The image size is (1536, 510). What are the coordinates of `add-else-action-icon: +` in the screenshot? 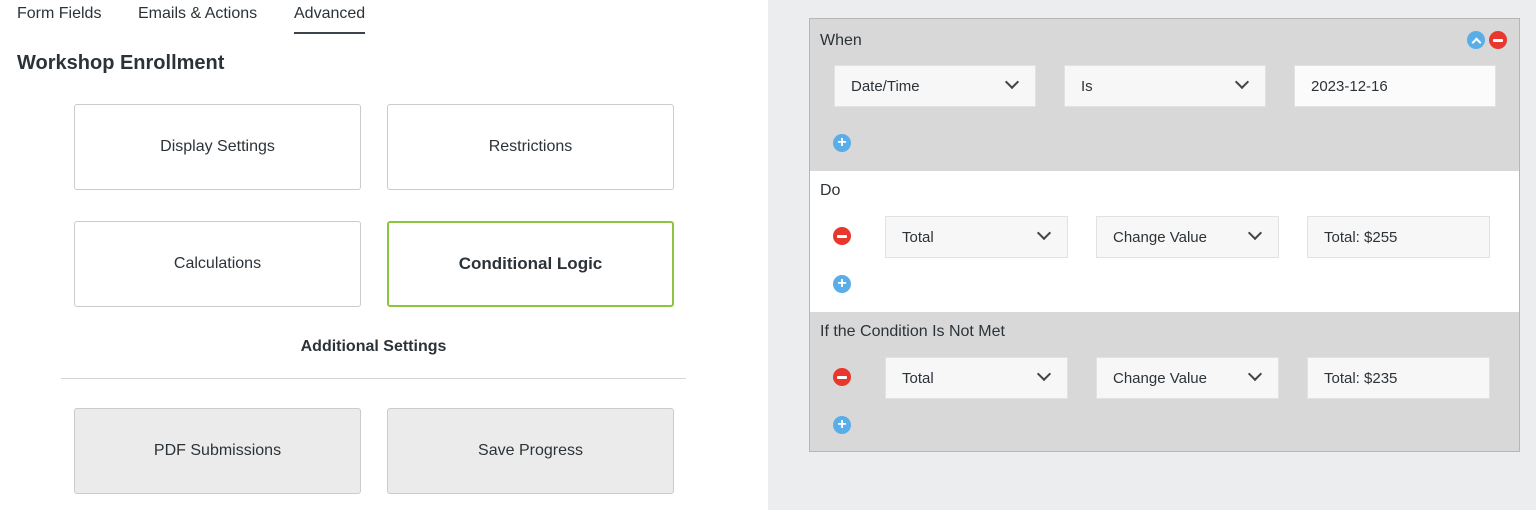 It's located at (842, 425).